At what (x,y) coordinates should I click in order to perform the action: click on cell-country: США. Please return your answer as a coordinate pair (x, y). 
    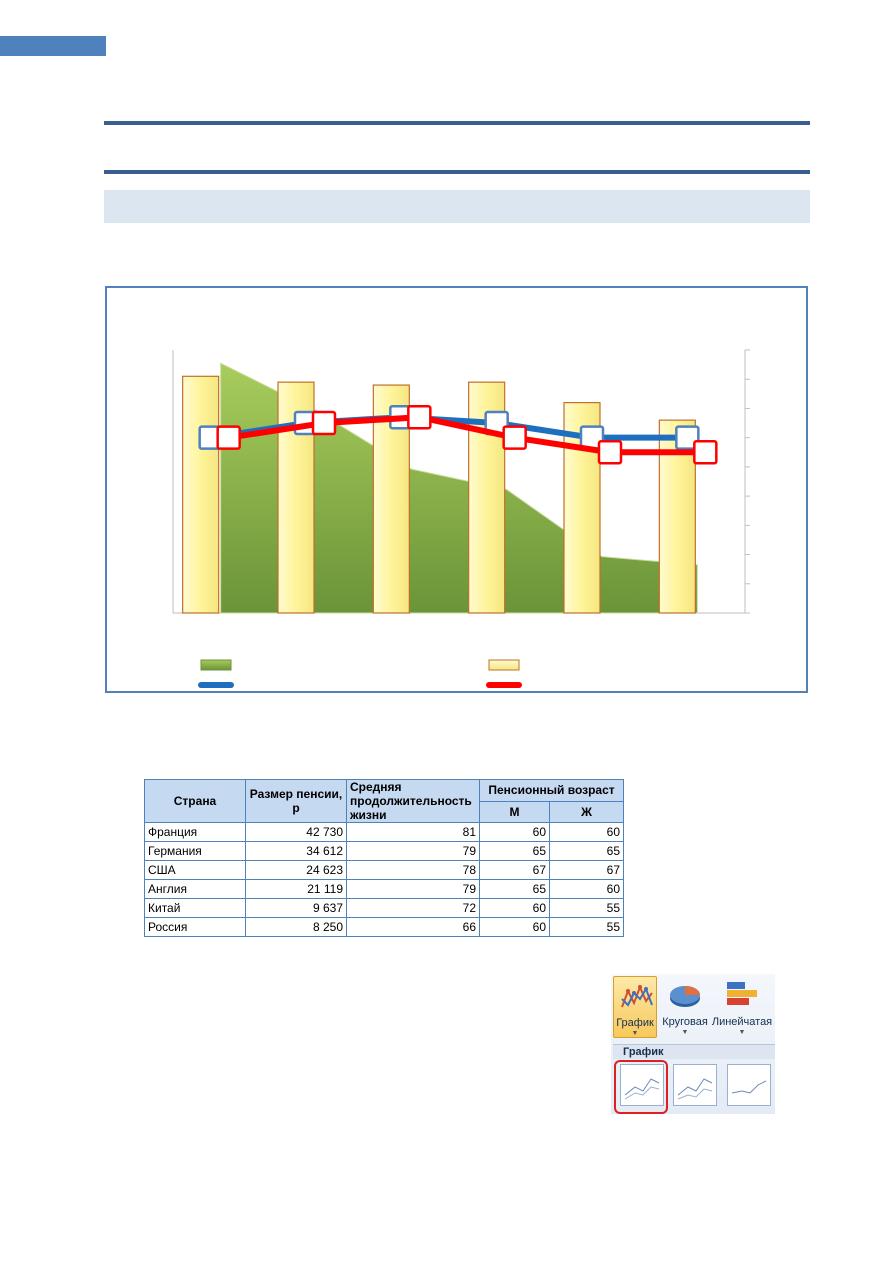
    Looking at the image, I should click on (195, 870).